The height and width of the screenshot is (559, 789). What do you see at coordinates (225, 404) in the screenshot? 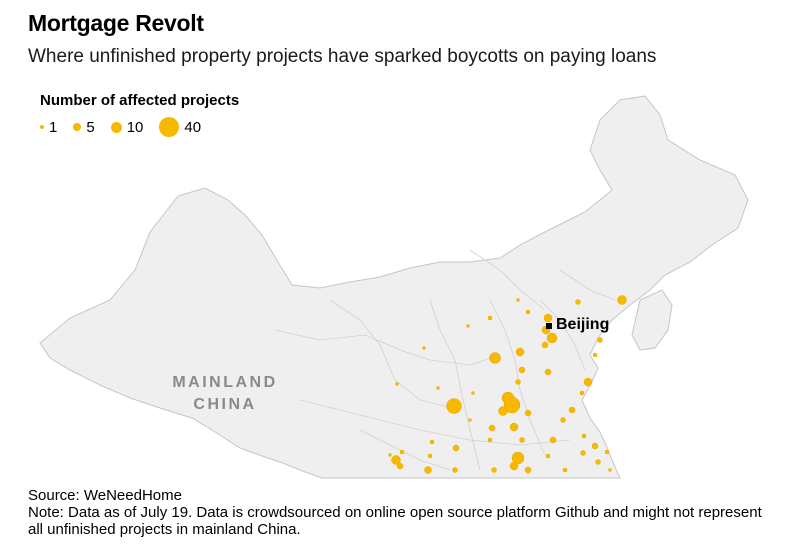
I see `region-label-line: CHINA` at bounding box center [225, 404].